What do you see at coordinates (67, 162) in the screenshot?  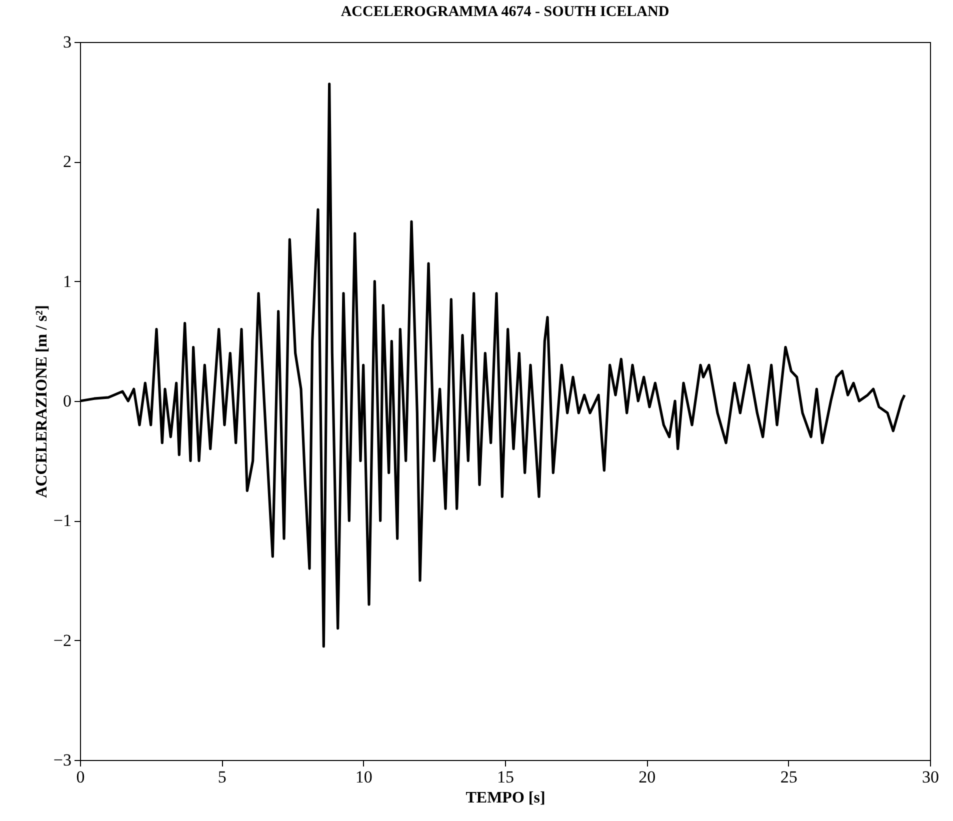 I see `y-tick-label: 2` at bounding box center [67, 162].